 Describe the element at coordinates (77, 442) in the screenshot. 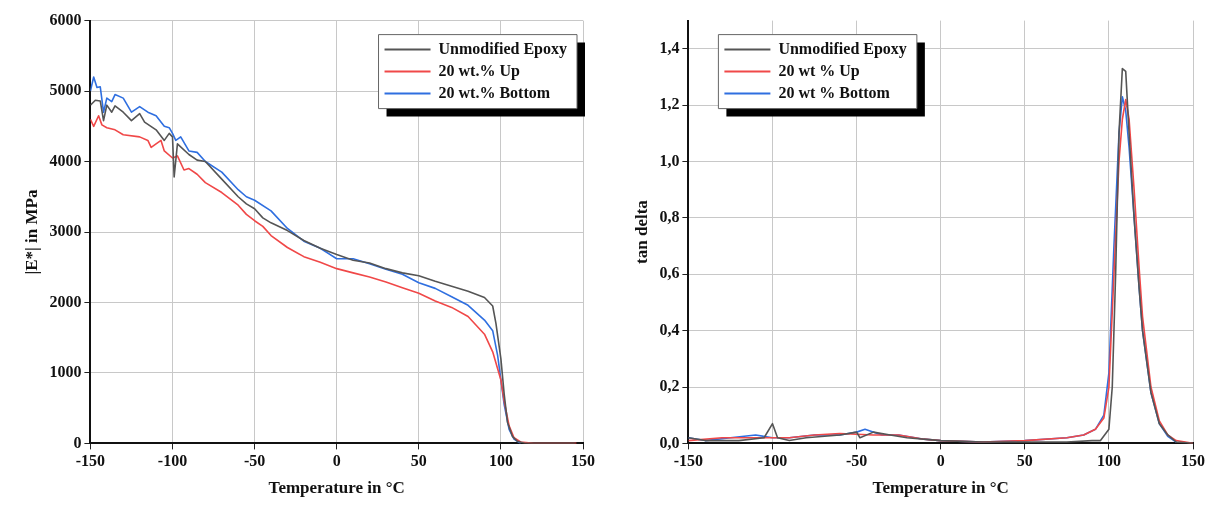

I see `y-tick-label: 0` at that location.